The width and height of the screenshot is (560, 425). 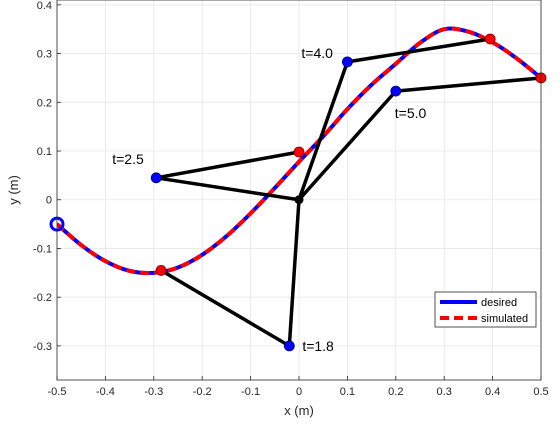 I want to click on x-tick-label: 0.4, so click(x=492, y=392).